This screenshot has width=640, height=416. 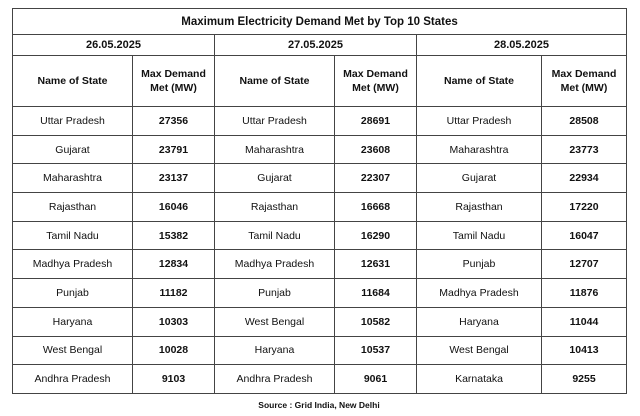 I want to click on demand-cell: 10537, so click(x=375, y=350).